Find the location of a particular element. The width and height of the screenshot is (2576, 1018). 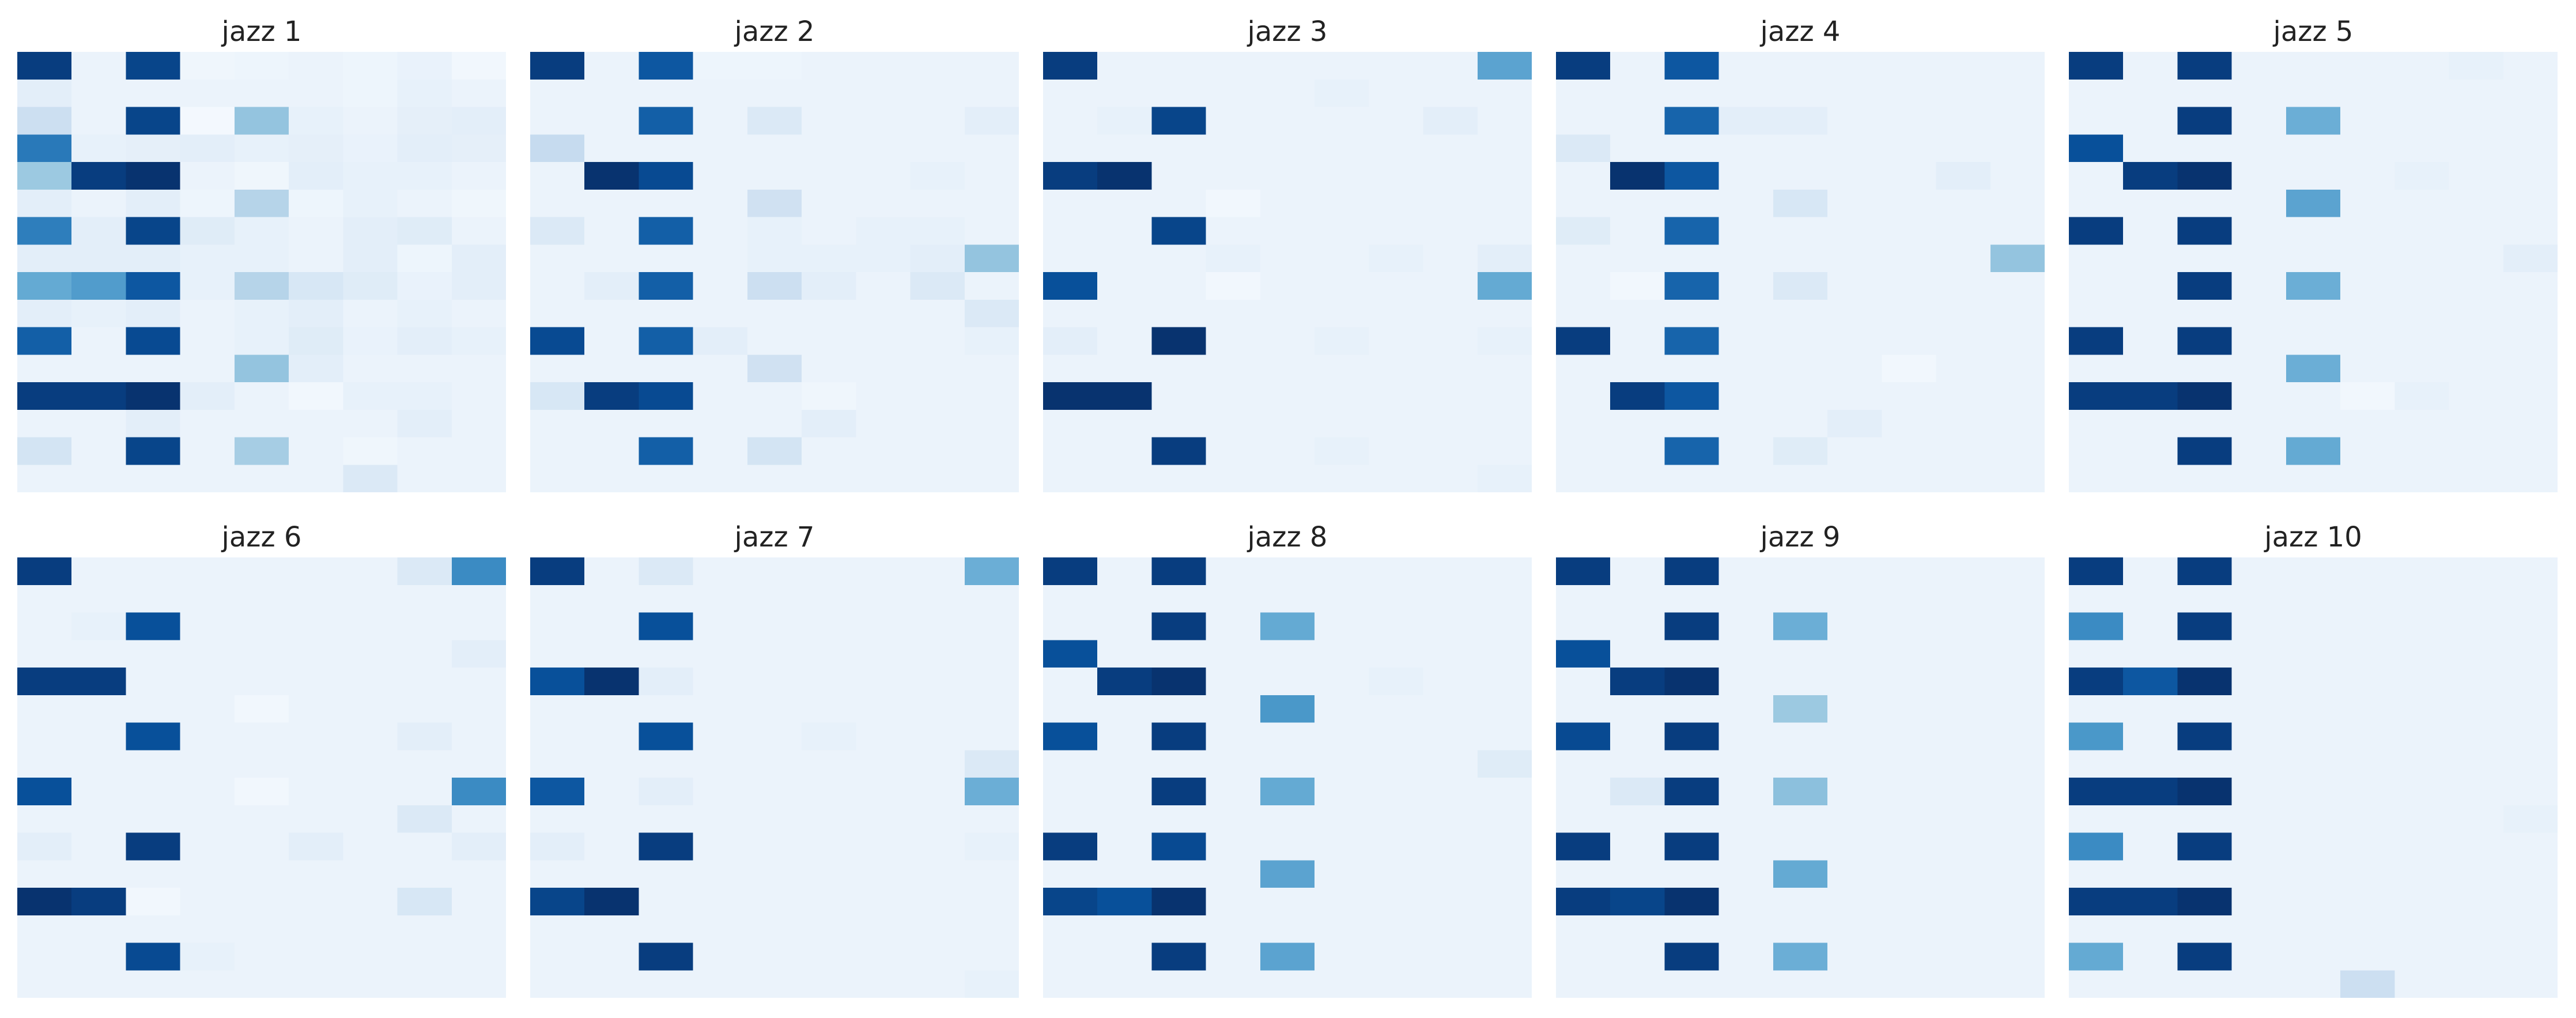

panel-title: jazz 1 is located at coordinates (261, 32).